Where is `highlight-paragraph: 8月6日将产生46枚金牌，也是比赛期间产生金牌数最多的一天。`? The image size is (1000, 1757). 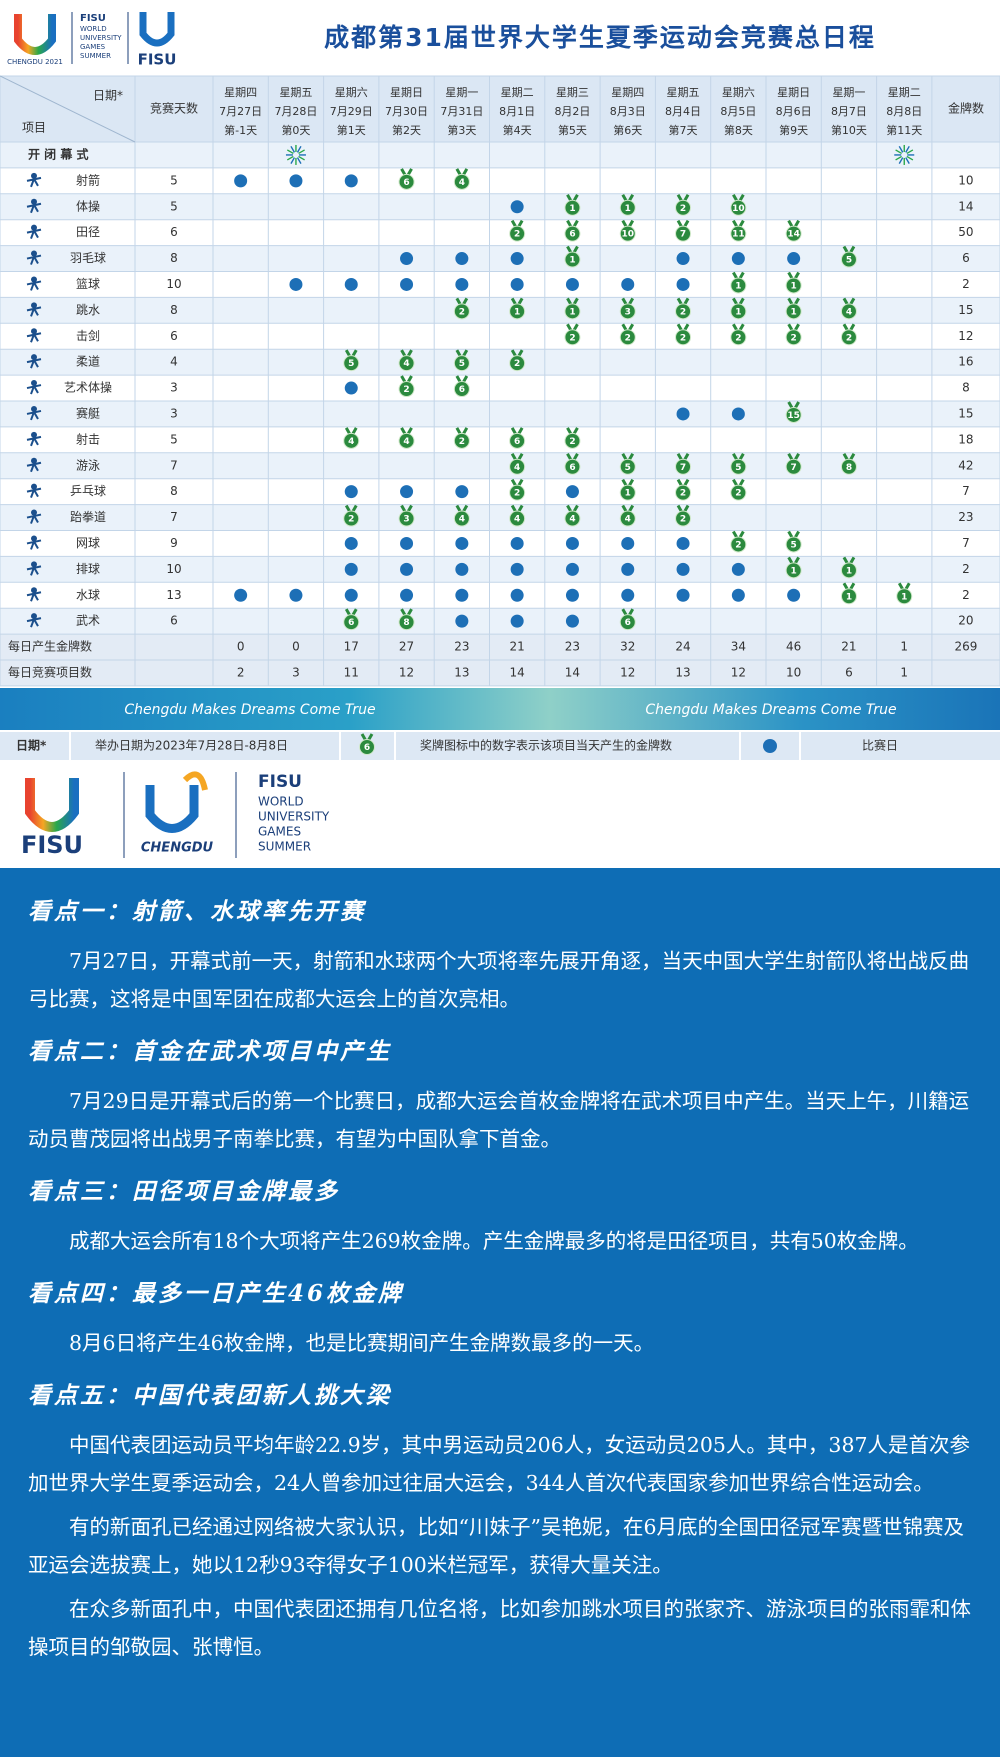 highlight-paragraph: 8月6日将产生46枚金牌，也是比赛期间产生金牌数最多的一天。 is located at coordinates (362, 1343).